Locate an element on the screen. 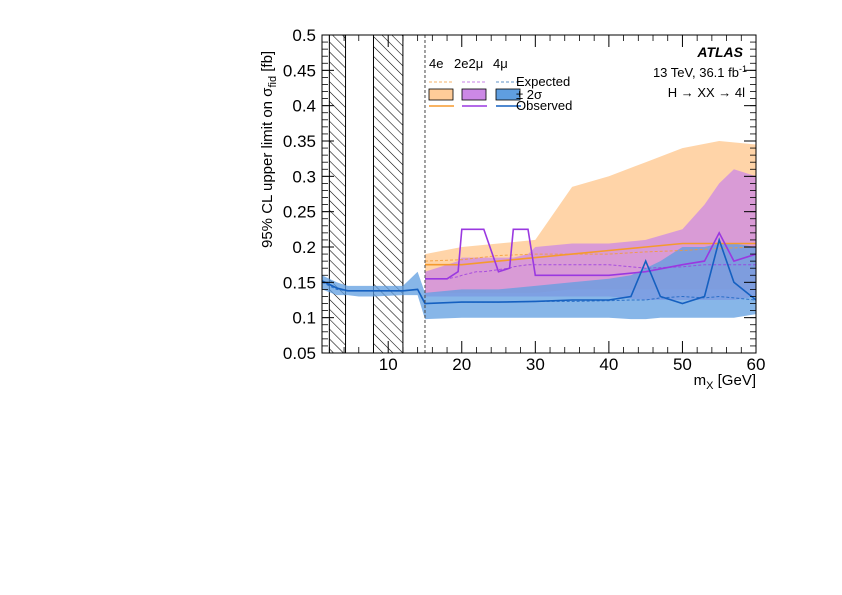  y-tick-label: 0.45 is located at coordinates (299, 70).